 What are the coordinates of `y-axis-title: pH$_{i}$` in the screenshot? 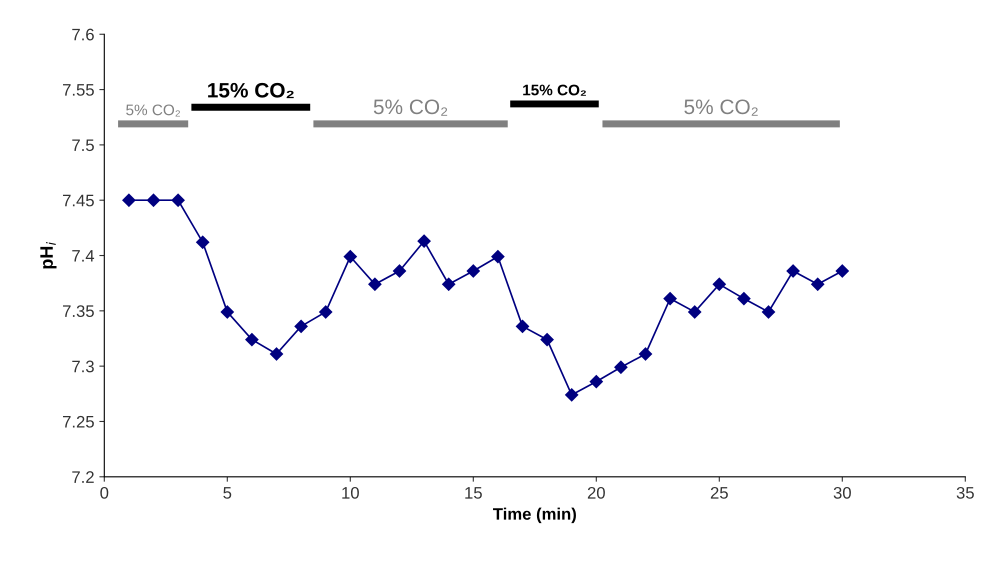 It's located at (48, 255).